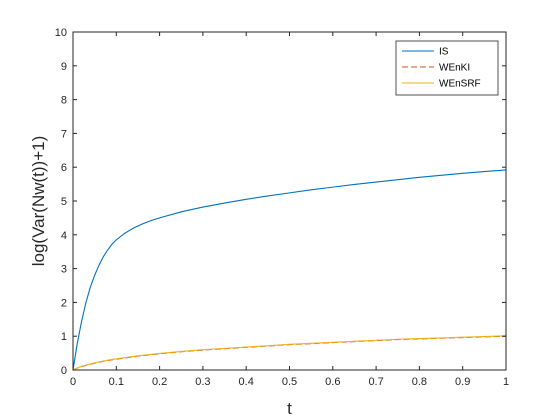 Image resolution: width=560 pixels, height=420 pixels. What do you see at coordinates (61, 33) in the screenshot?
I see `y-tick-label: 10` at bounding box center [61, 33].